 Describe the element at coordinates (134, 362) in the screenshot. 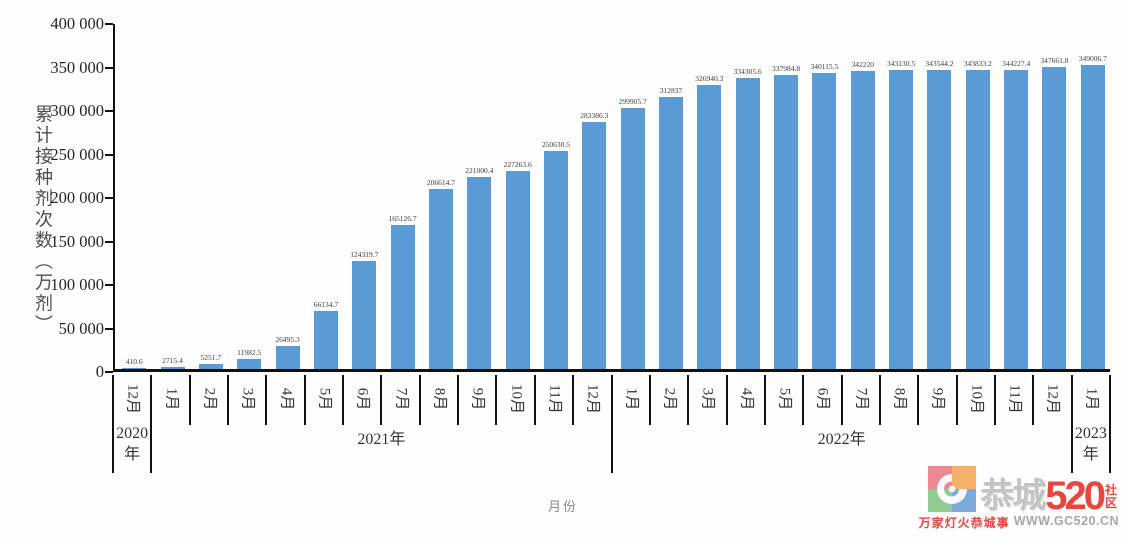

I see `bar-value-label: 410.6` at that location.